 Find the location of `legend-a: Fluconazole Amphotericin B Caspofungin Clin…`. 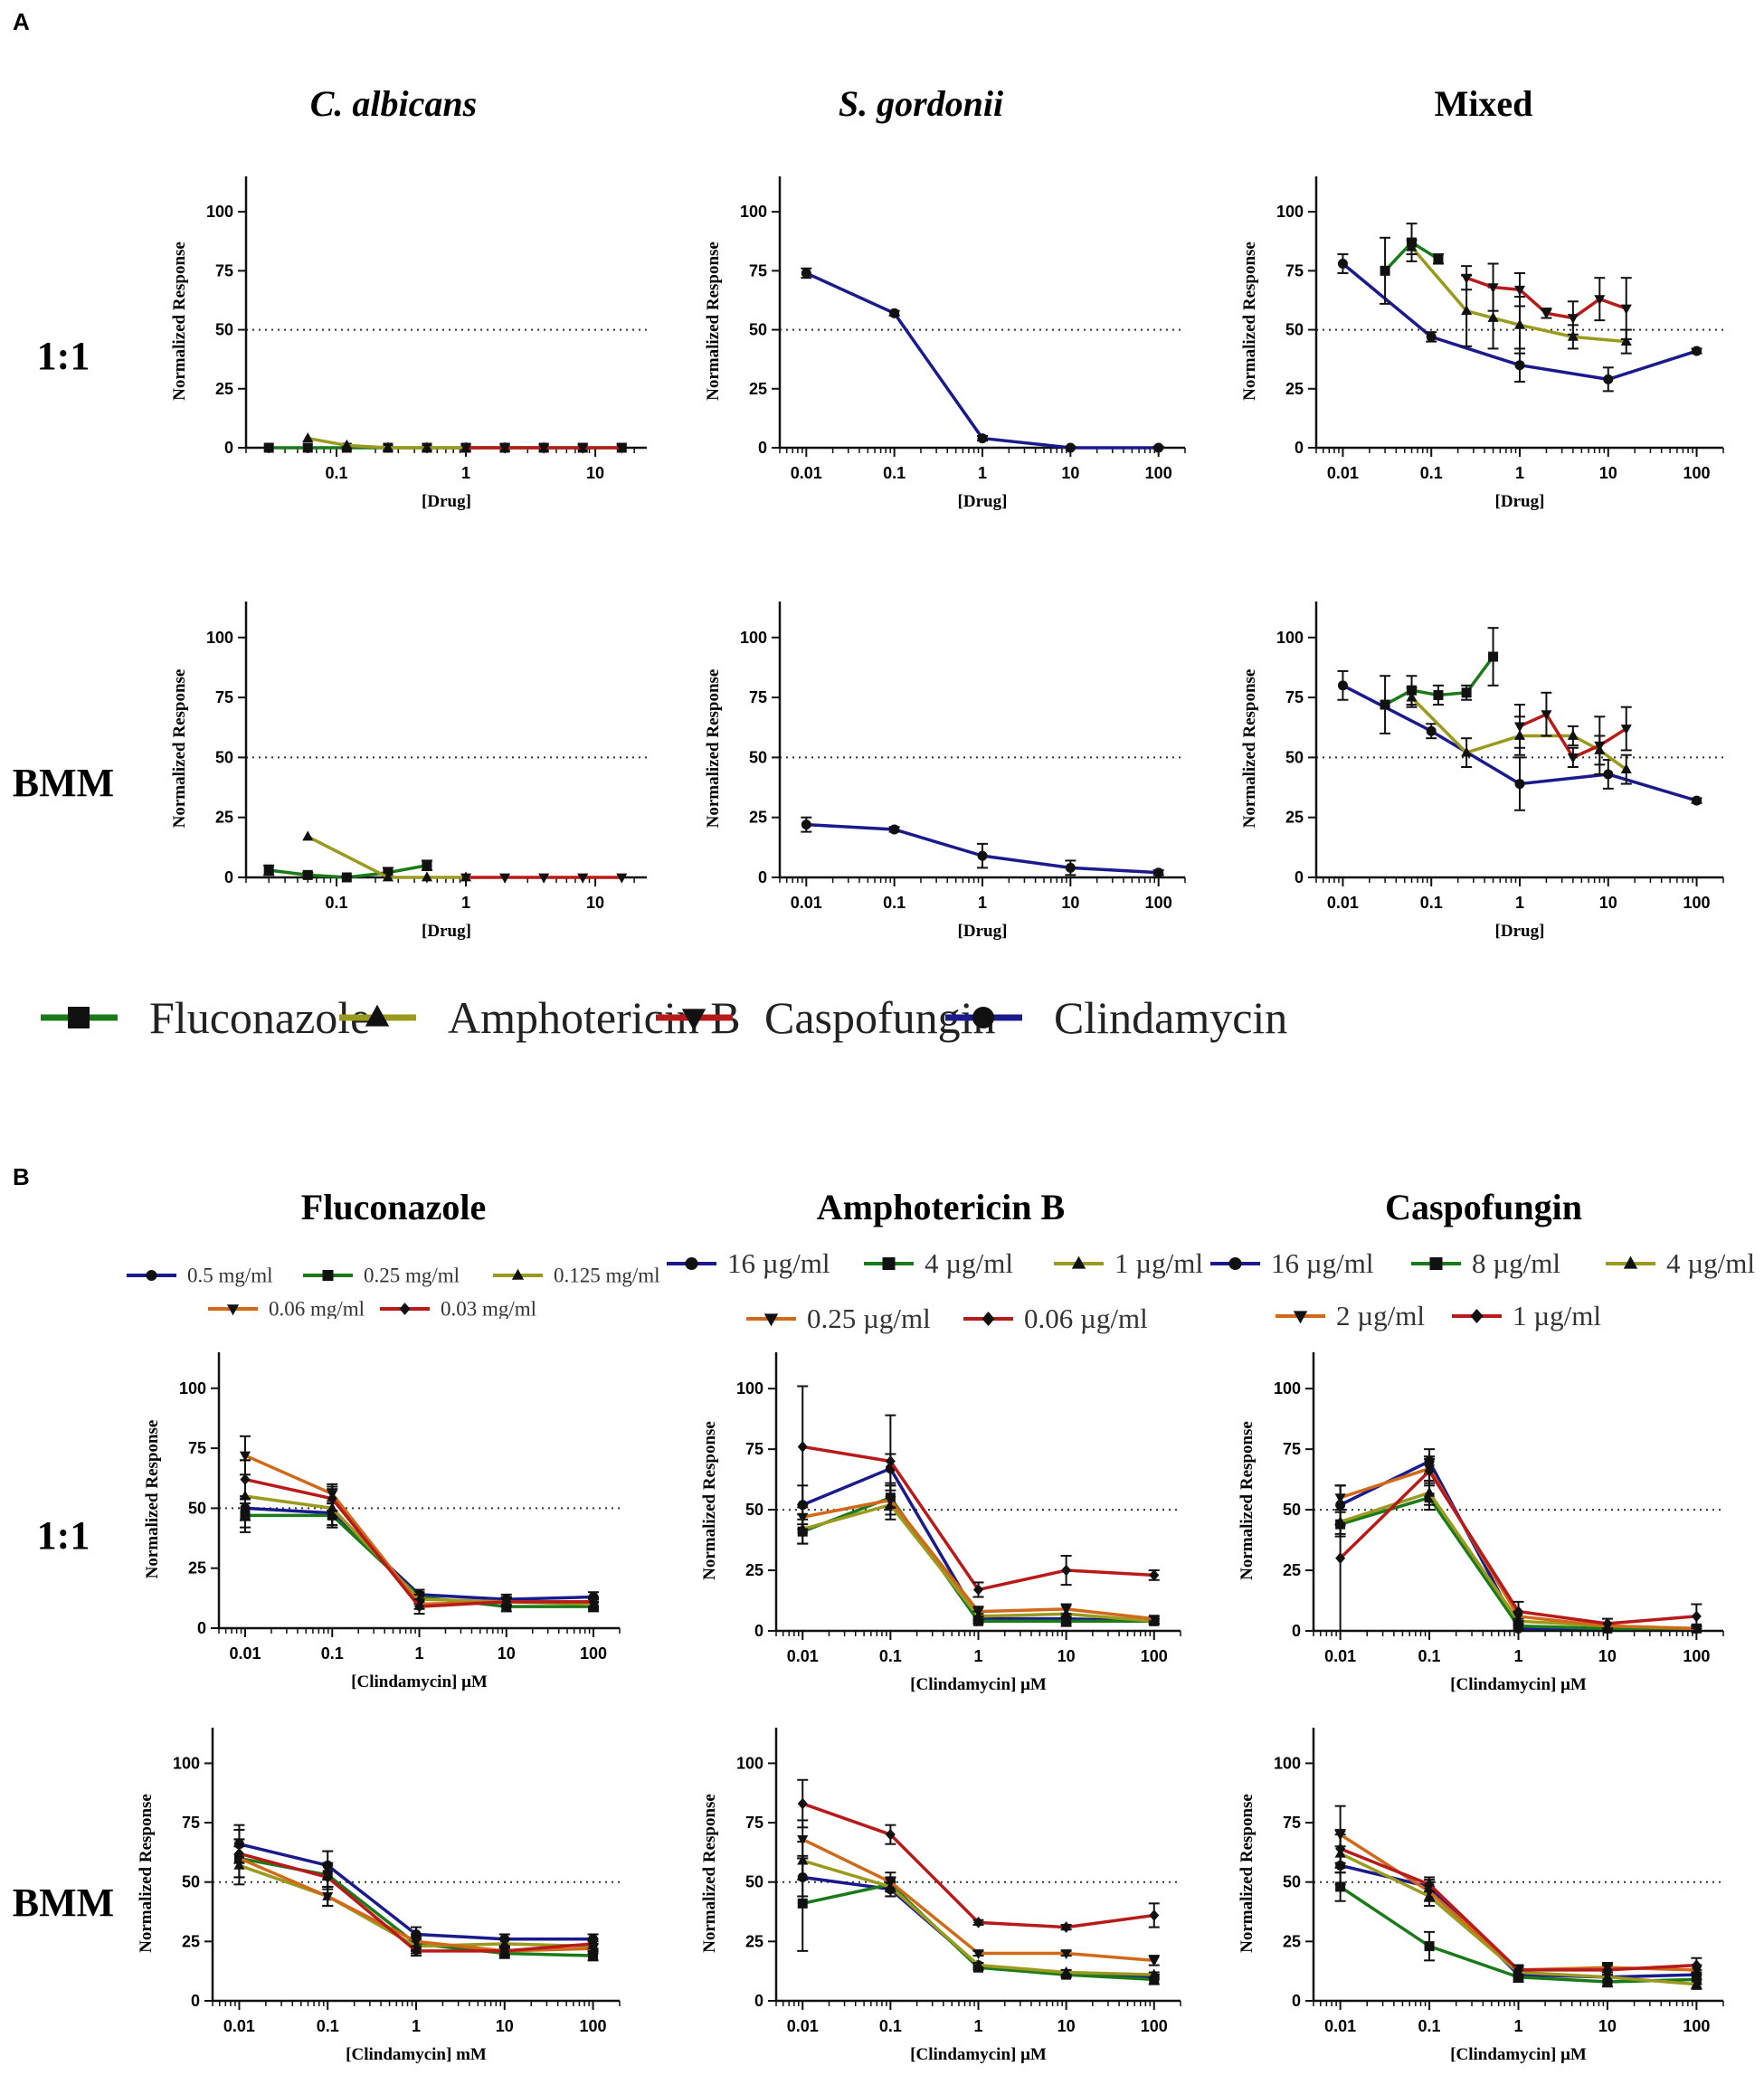

legend-a: Fluconazole Amphotericin B Caspofungin Clin… is located at coordinates (664, 1018).